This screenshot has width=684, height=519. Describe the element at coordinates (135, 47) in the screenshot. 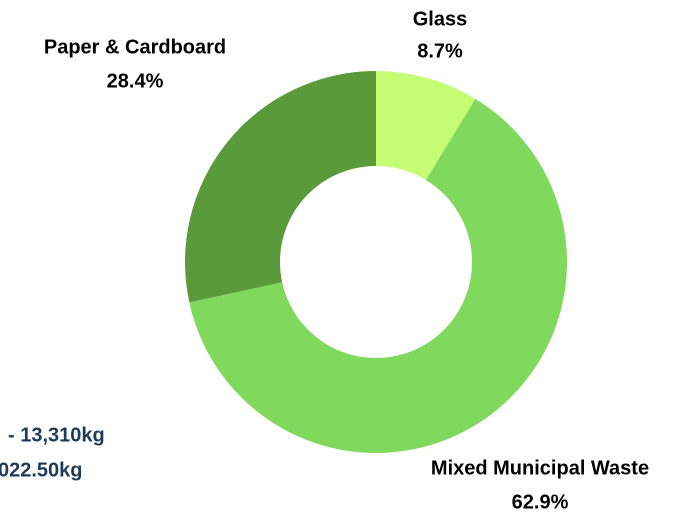

I see `slice-label: Paper & Cardboard` at that location.